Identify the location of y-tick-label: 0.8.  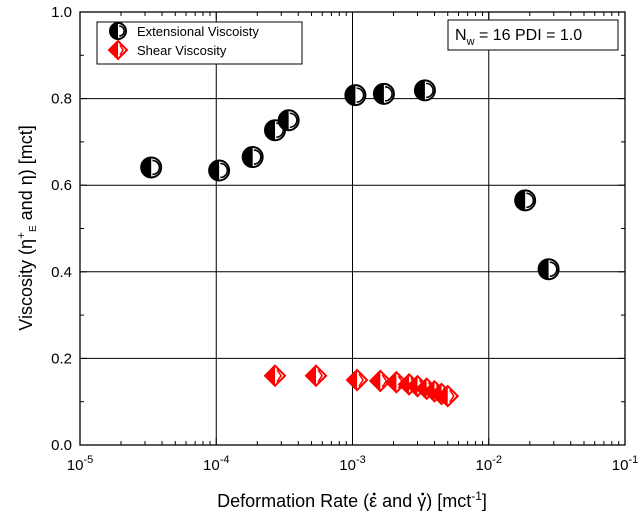
(61, 99).